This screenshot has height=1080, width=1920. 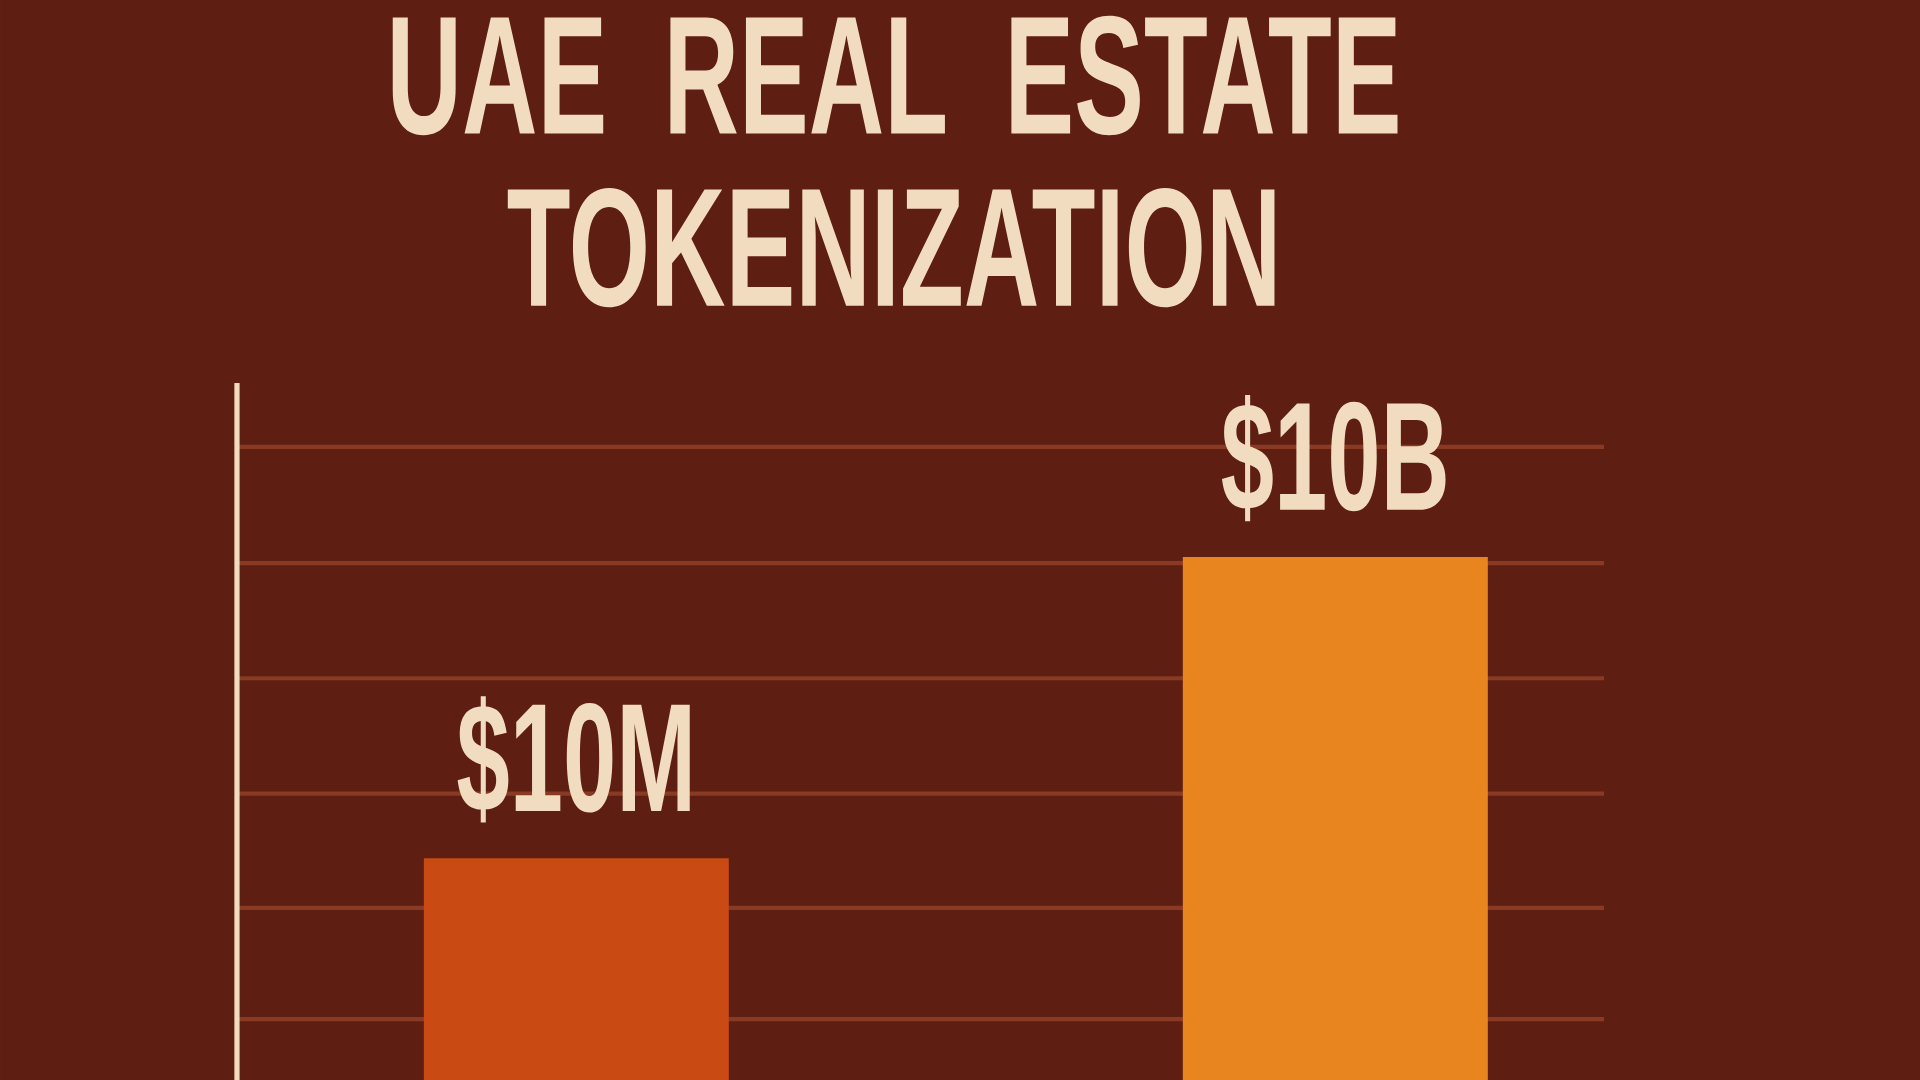 What do you see at coordinates (895, 161) in the screenshot?
I see `chart-title: UAE REAL ESTATE TOKENIZATION` at bounding box center [895, 161].